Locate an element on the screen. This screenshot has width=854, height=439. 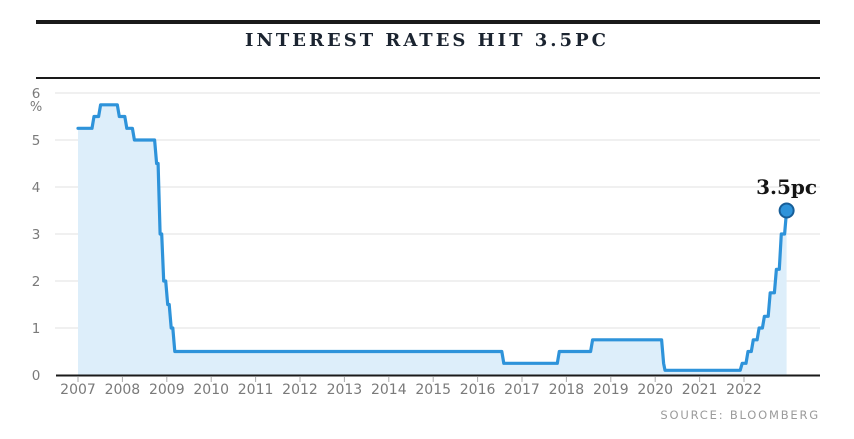
x-tick-label: 2012 is located at coordinates (300, 390).